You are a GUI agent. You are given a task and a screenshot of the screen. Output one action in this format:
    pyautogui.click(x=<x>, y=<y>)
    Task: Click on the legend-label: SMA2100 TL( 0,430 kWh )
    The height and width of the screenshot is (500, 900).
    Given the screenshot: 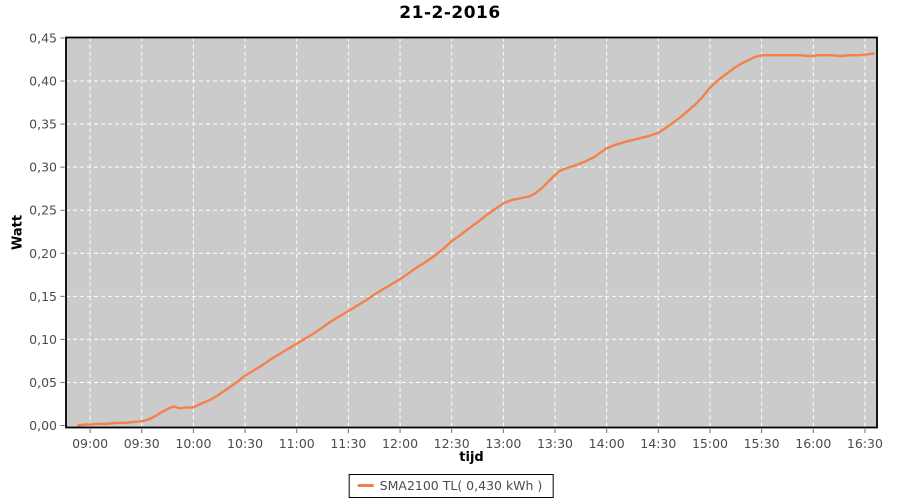 What is the action you would take?
    pyautogui.click(x=461, y=485)
    